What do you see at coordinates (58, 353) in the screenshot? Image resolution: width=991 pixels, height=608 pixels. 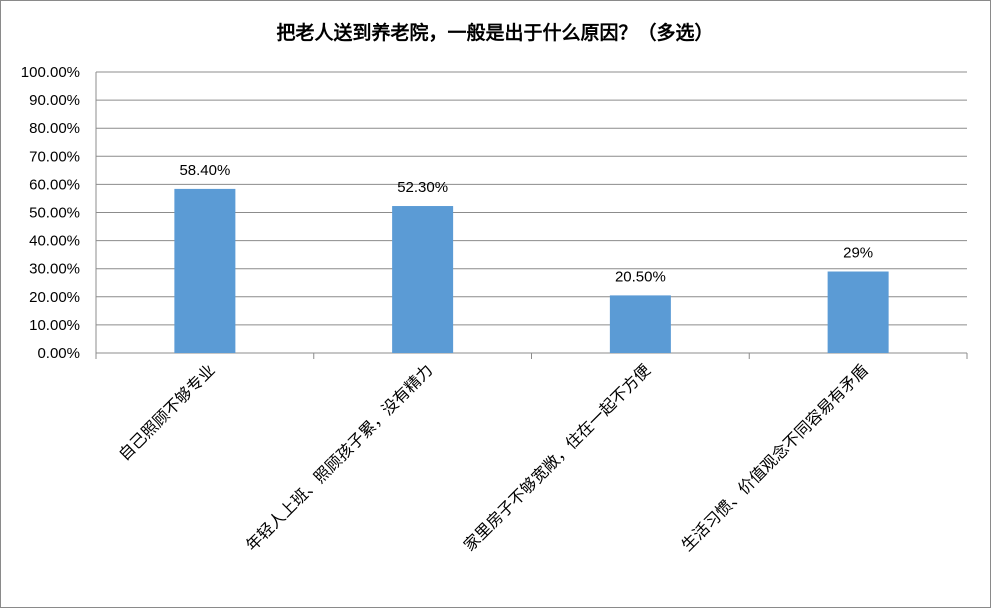 I see `y-tick-label: 0.00%` at bounding box center [58, 353].